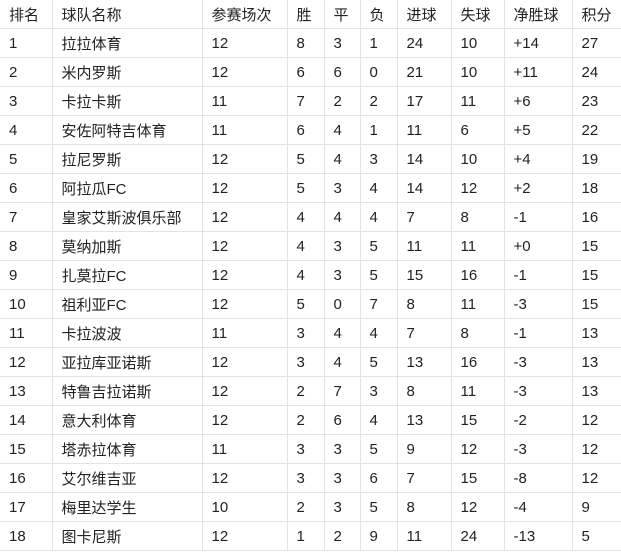 The width and height of the screenshot is (621, 554). What do you see at coordinates (305, 101) in the screenshot?
I see `cell-wins: 7` at bounding box center [305, 101].